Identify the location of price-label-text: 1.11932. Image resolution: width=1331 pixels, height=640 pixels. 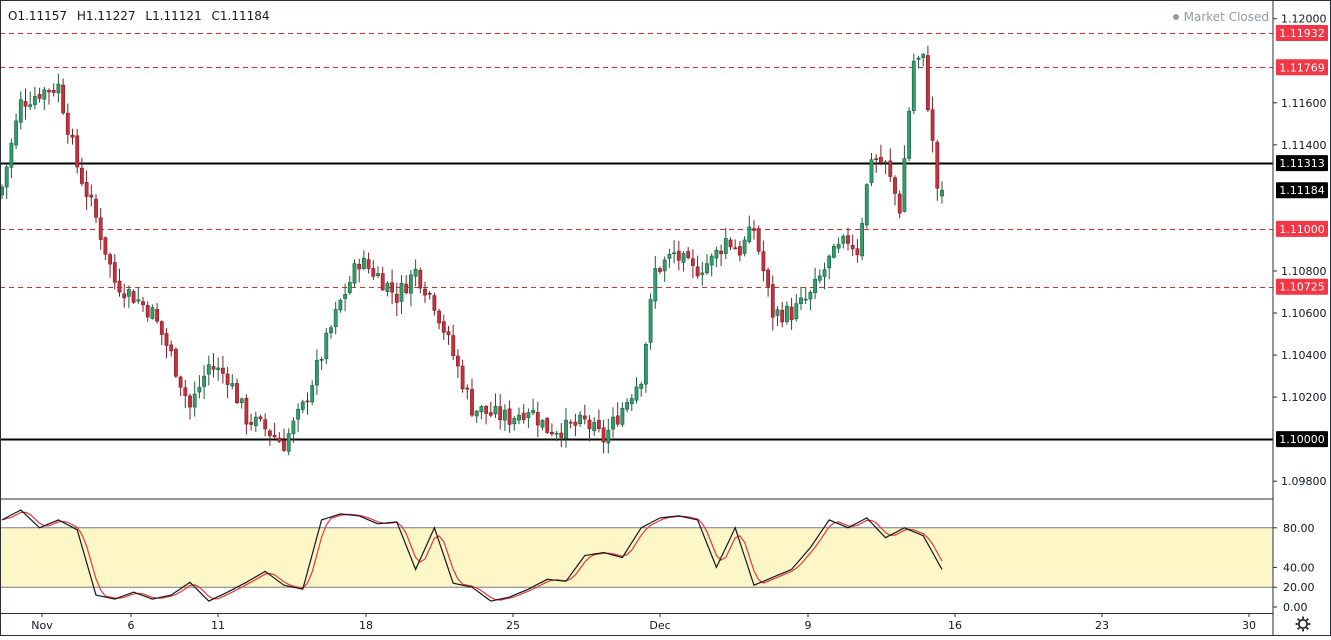
(1302, 33).